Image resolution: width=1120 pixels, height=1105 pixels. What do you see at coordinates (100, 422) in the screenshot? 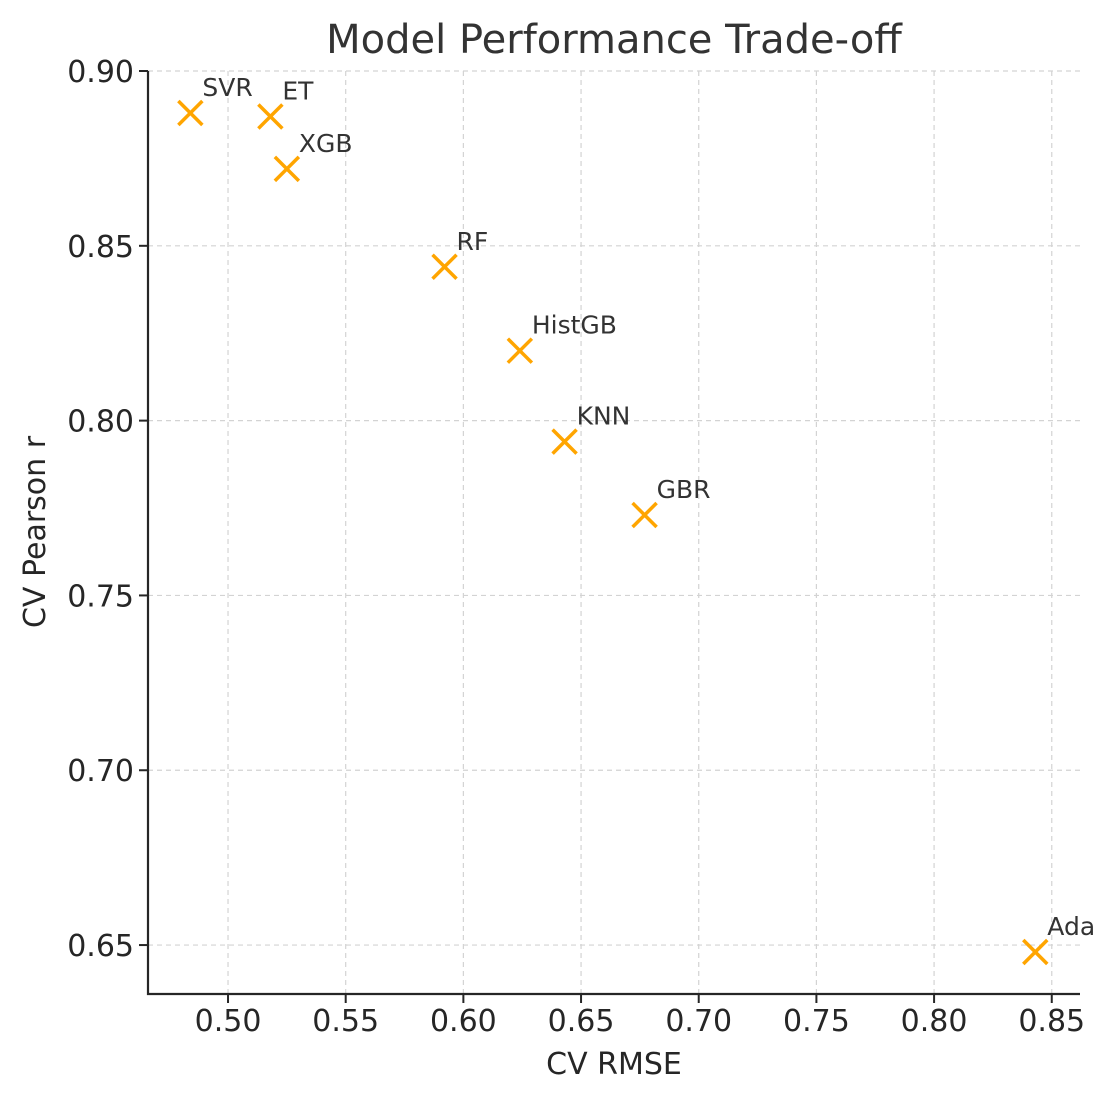
I see `y-tick-label: 0.80` at bounding box center [100, 422].